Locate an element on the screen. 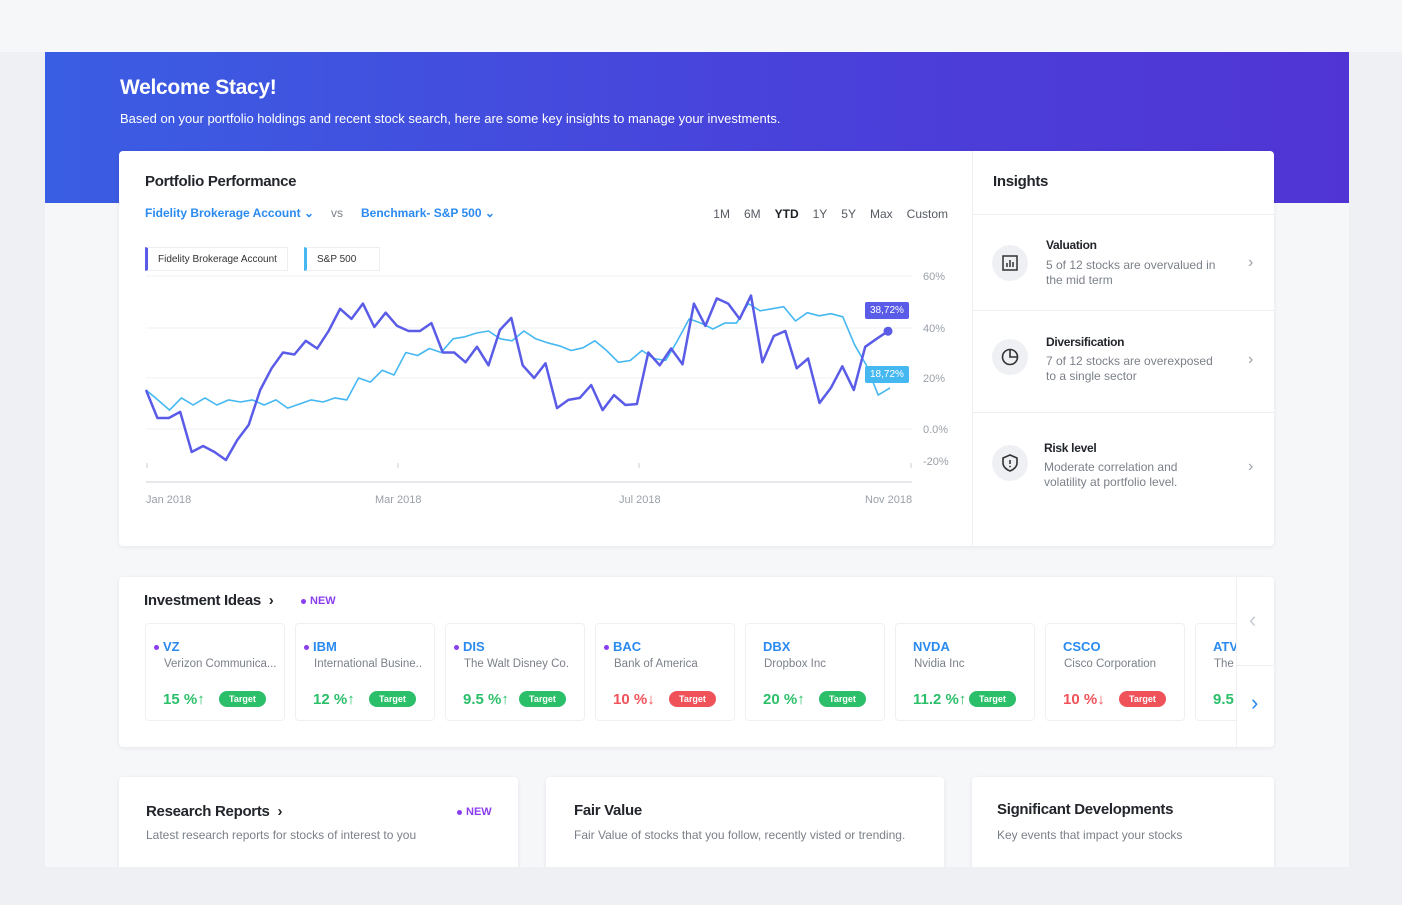 The image size is (1402, 905). portfolio-line is located at coordinates (516, 378).